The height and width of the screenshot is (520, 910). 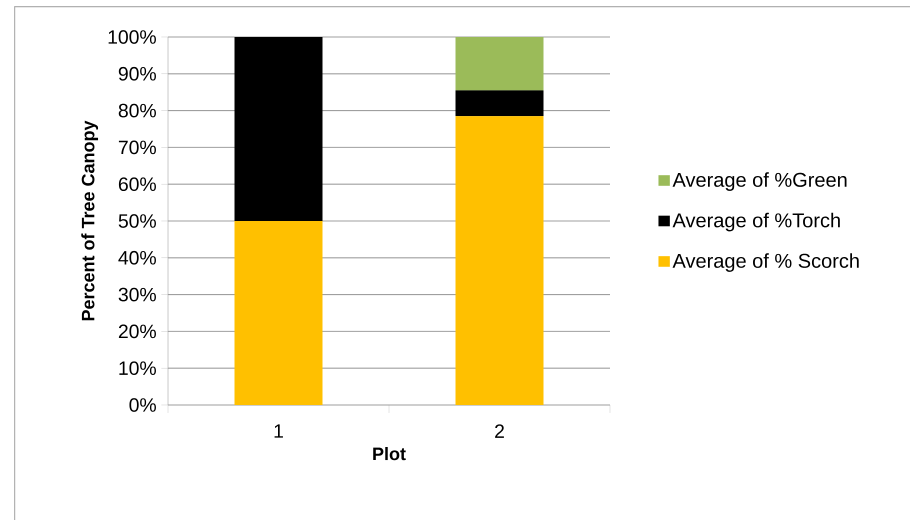 I want to click on y-tick-label: 10%, so click(x=137, y=368).